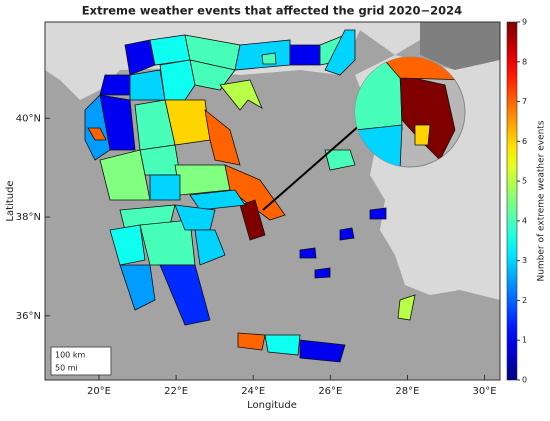 The image size is (550, 421). What do you see at coordinates (28, 316) in the screenshot?
I see `y-tick-label: 36°N` at bounding box center [28, 316].